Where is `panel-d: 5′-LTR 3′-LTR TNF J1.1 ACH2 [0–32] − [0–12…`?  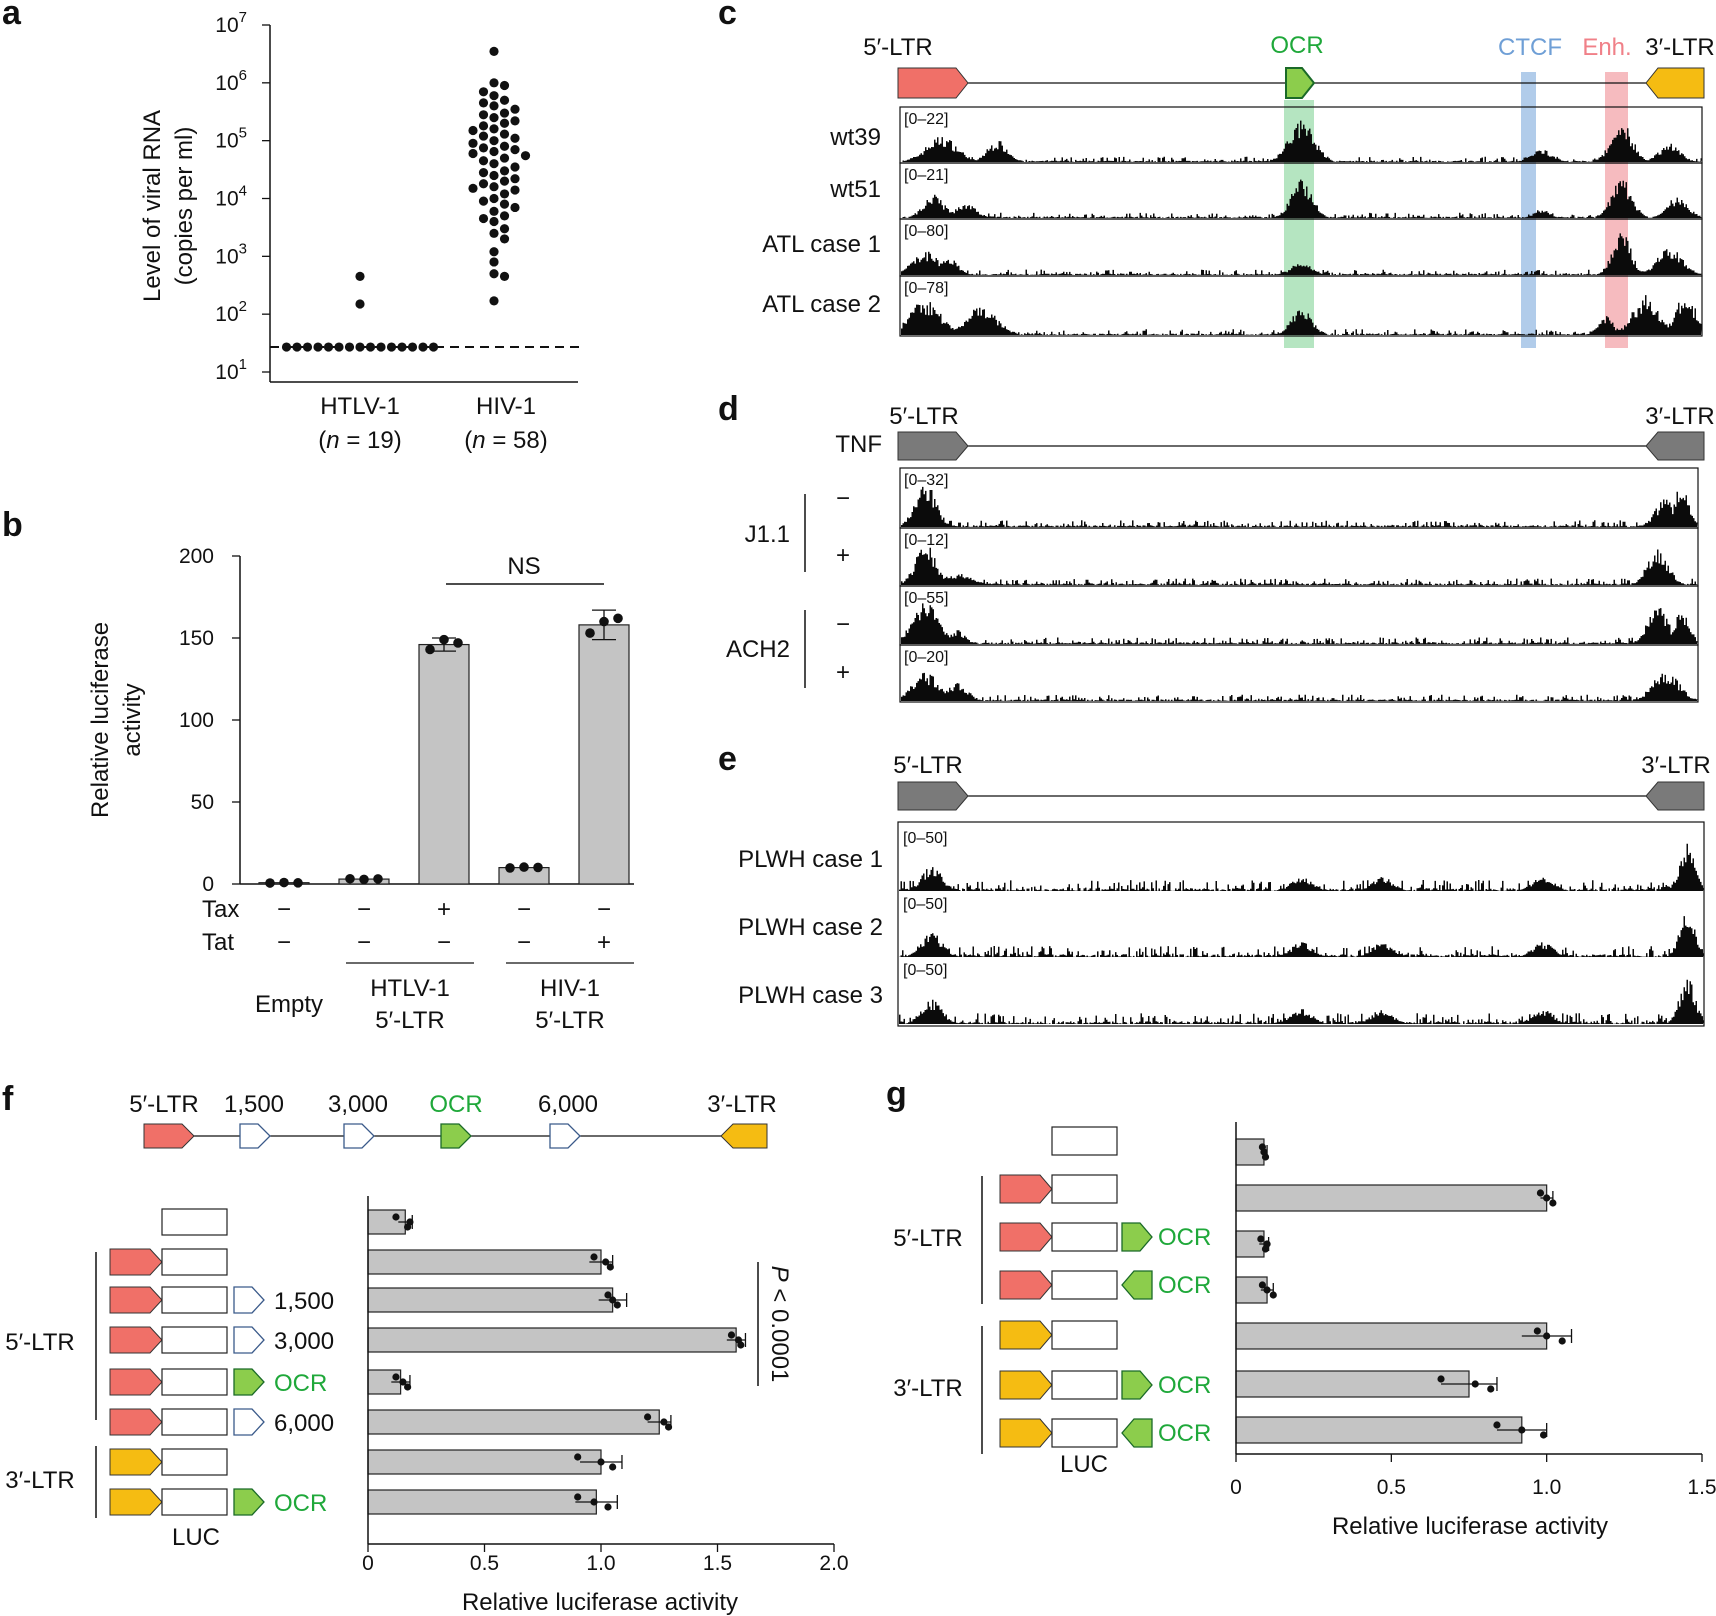
panel-d: 5′-LTR 3′-LTR TNF J1.1 ACH2 [0–32] − [0–12… is located at coordinates (1220, 553).